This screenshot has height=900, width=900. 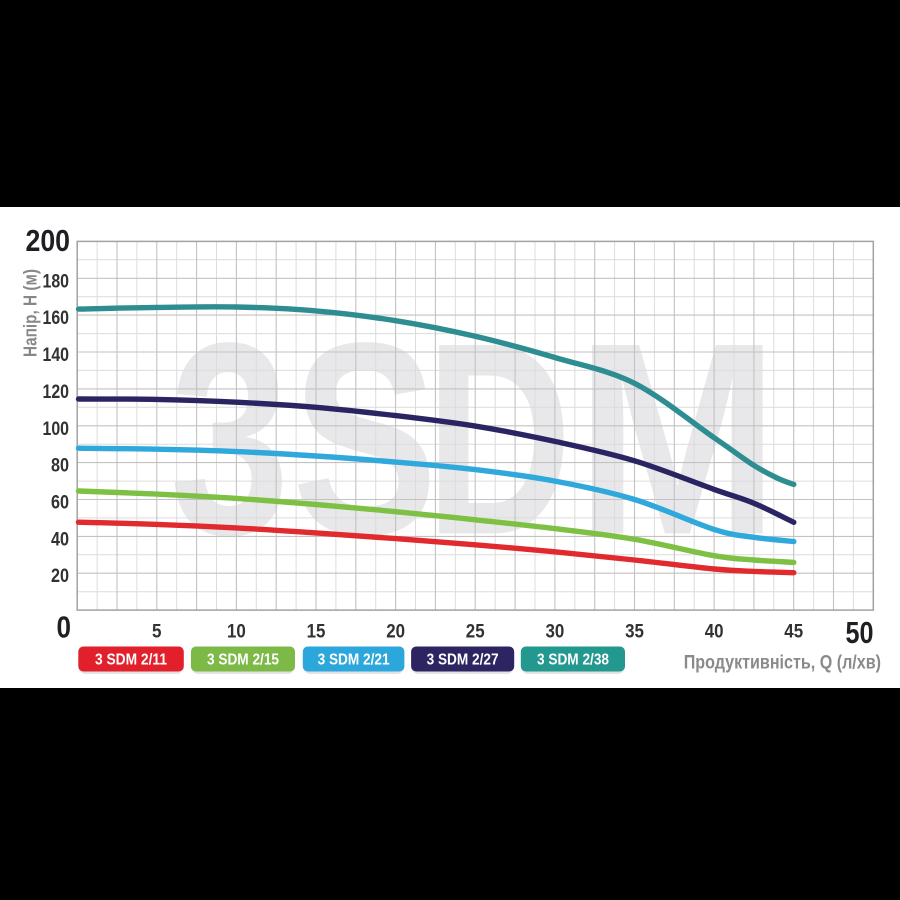 What do you see at coordinates (782, 663) in the screenshot?
I see `svg-text: Продуктивність, Q (л/хв)` at bounding box center [782, 663].